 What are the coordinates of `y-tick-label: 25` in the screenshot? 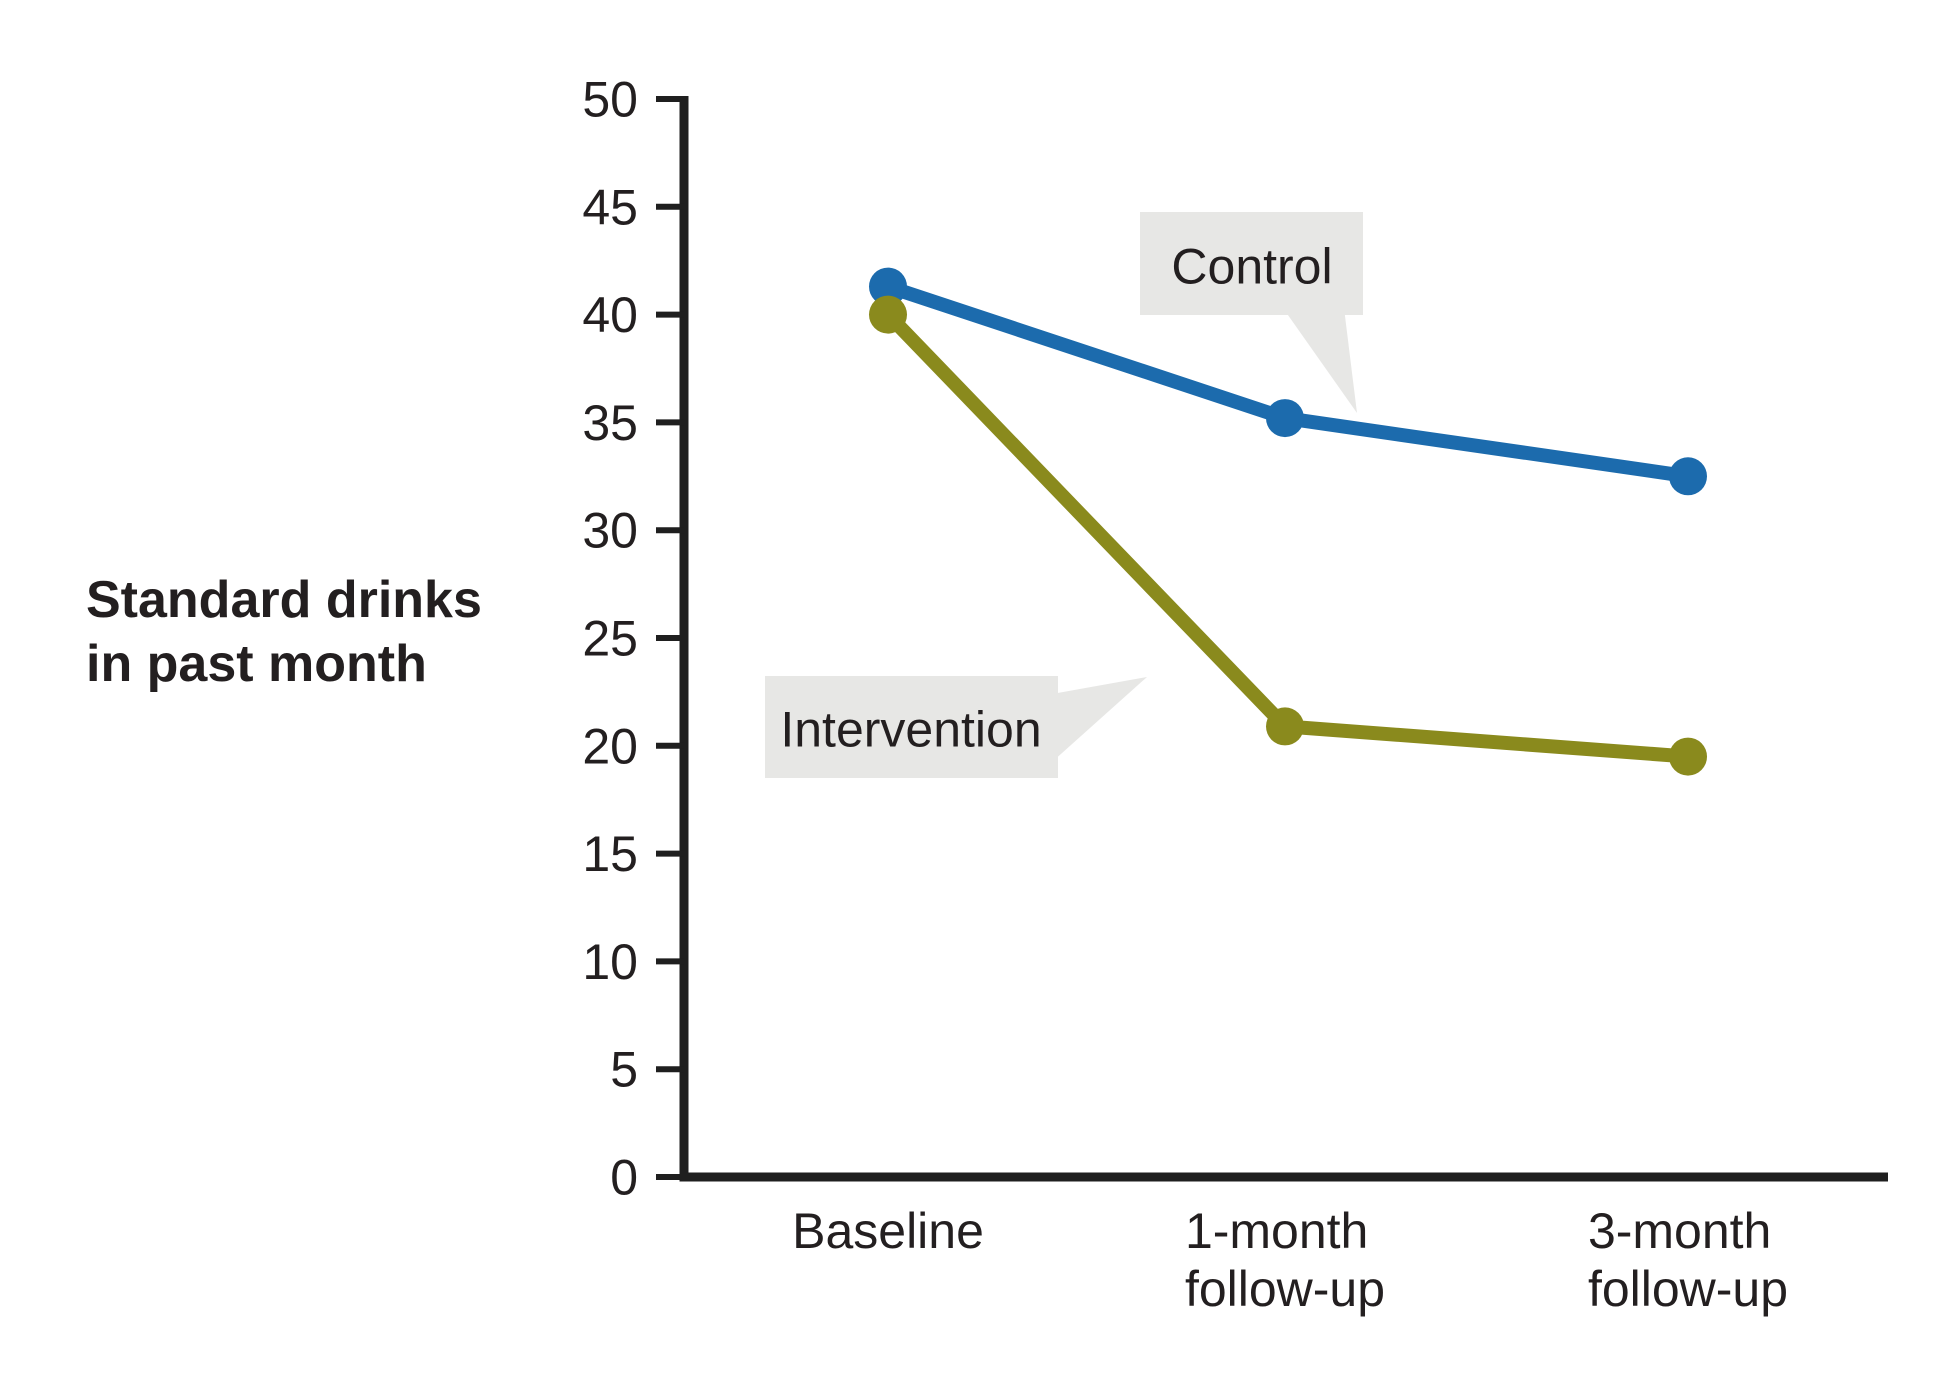 It's located at (610, 639).